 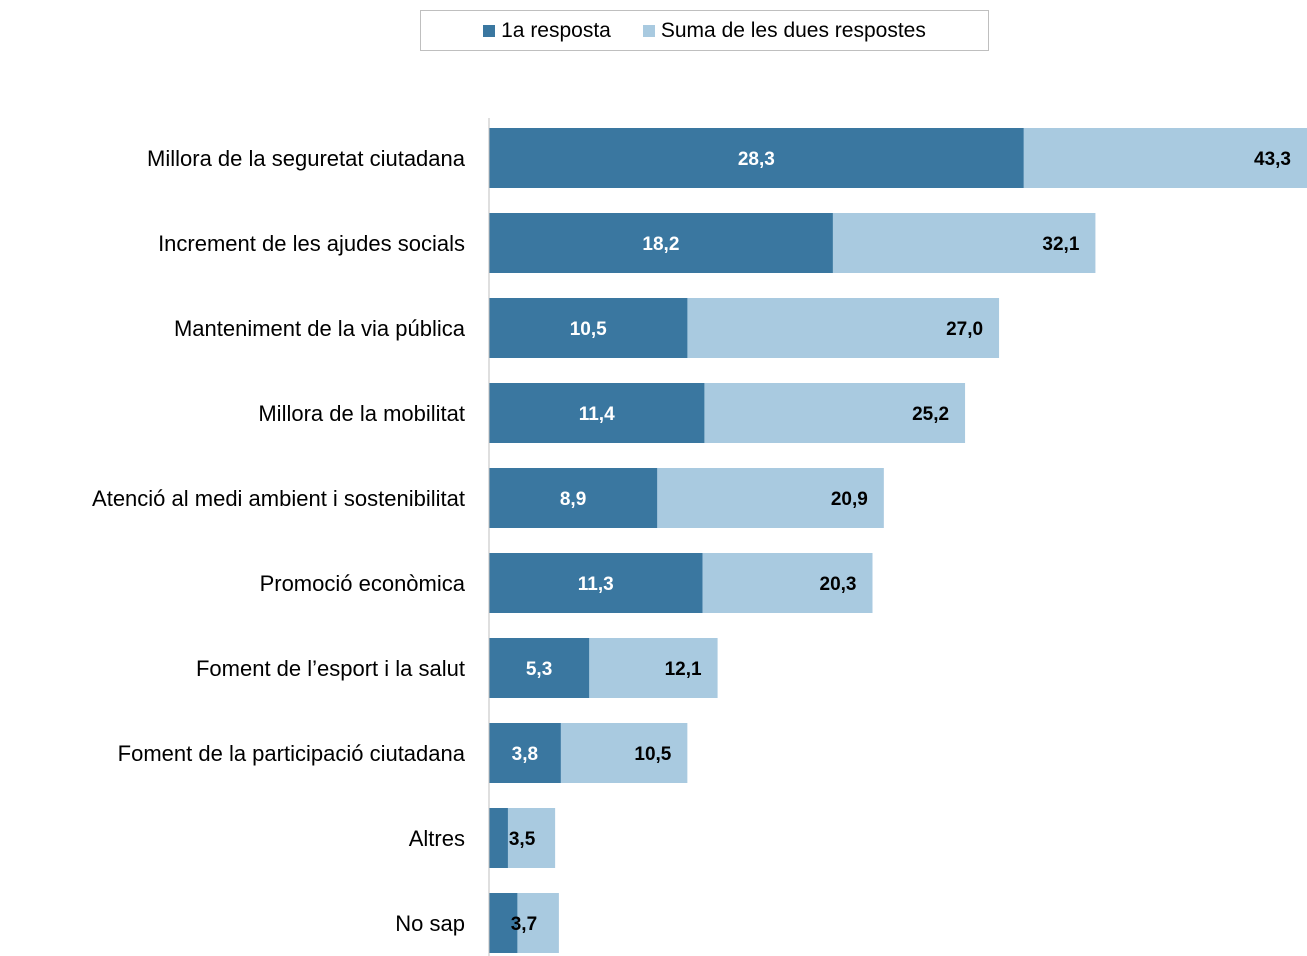 What do you see at coordinates (430, 923) in the screenshot?
I see `category-label: No sap` at bounding box center [430, 923].